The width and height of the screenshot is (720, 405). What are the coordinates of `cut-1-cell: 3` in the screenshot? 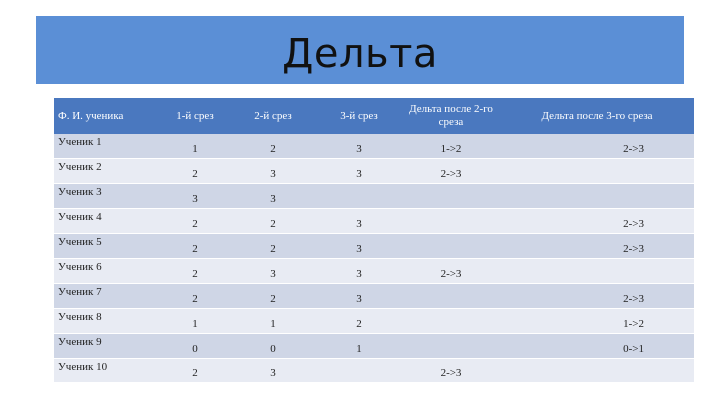 It's located at (195, 196).